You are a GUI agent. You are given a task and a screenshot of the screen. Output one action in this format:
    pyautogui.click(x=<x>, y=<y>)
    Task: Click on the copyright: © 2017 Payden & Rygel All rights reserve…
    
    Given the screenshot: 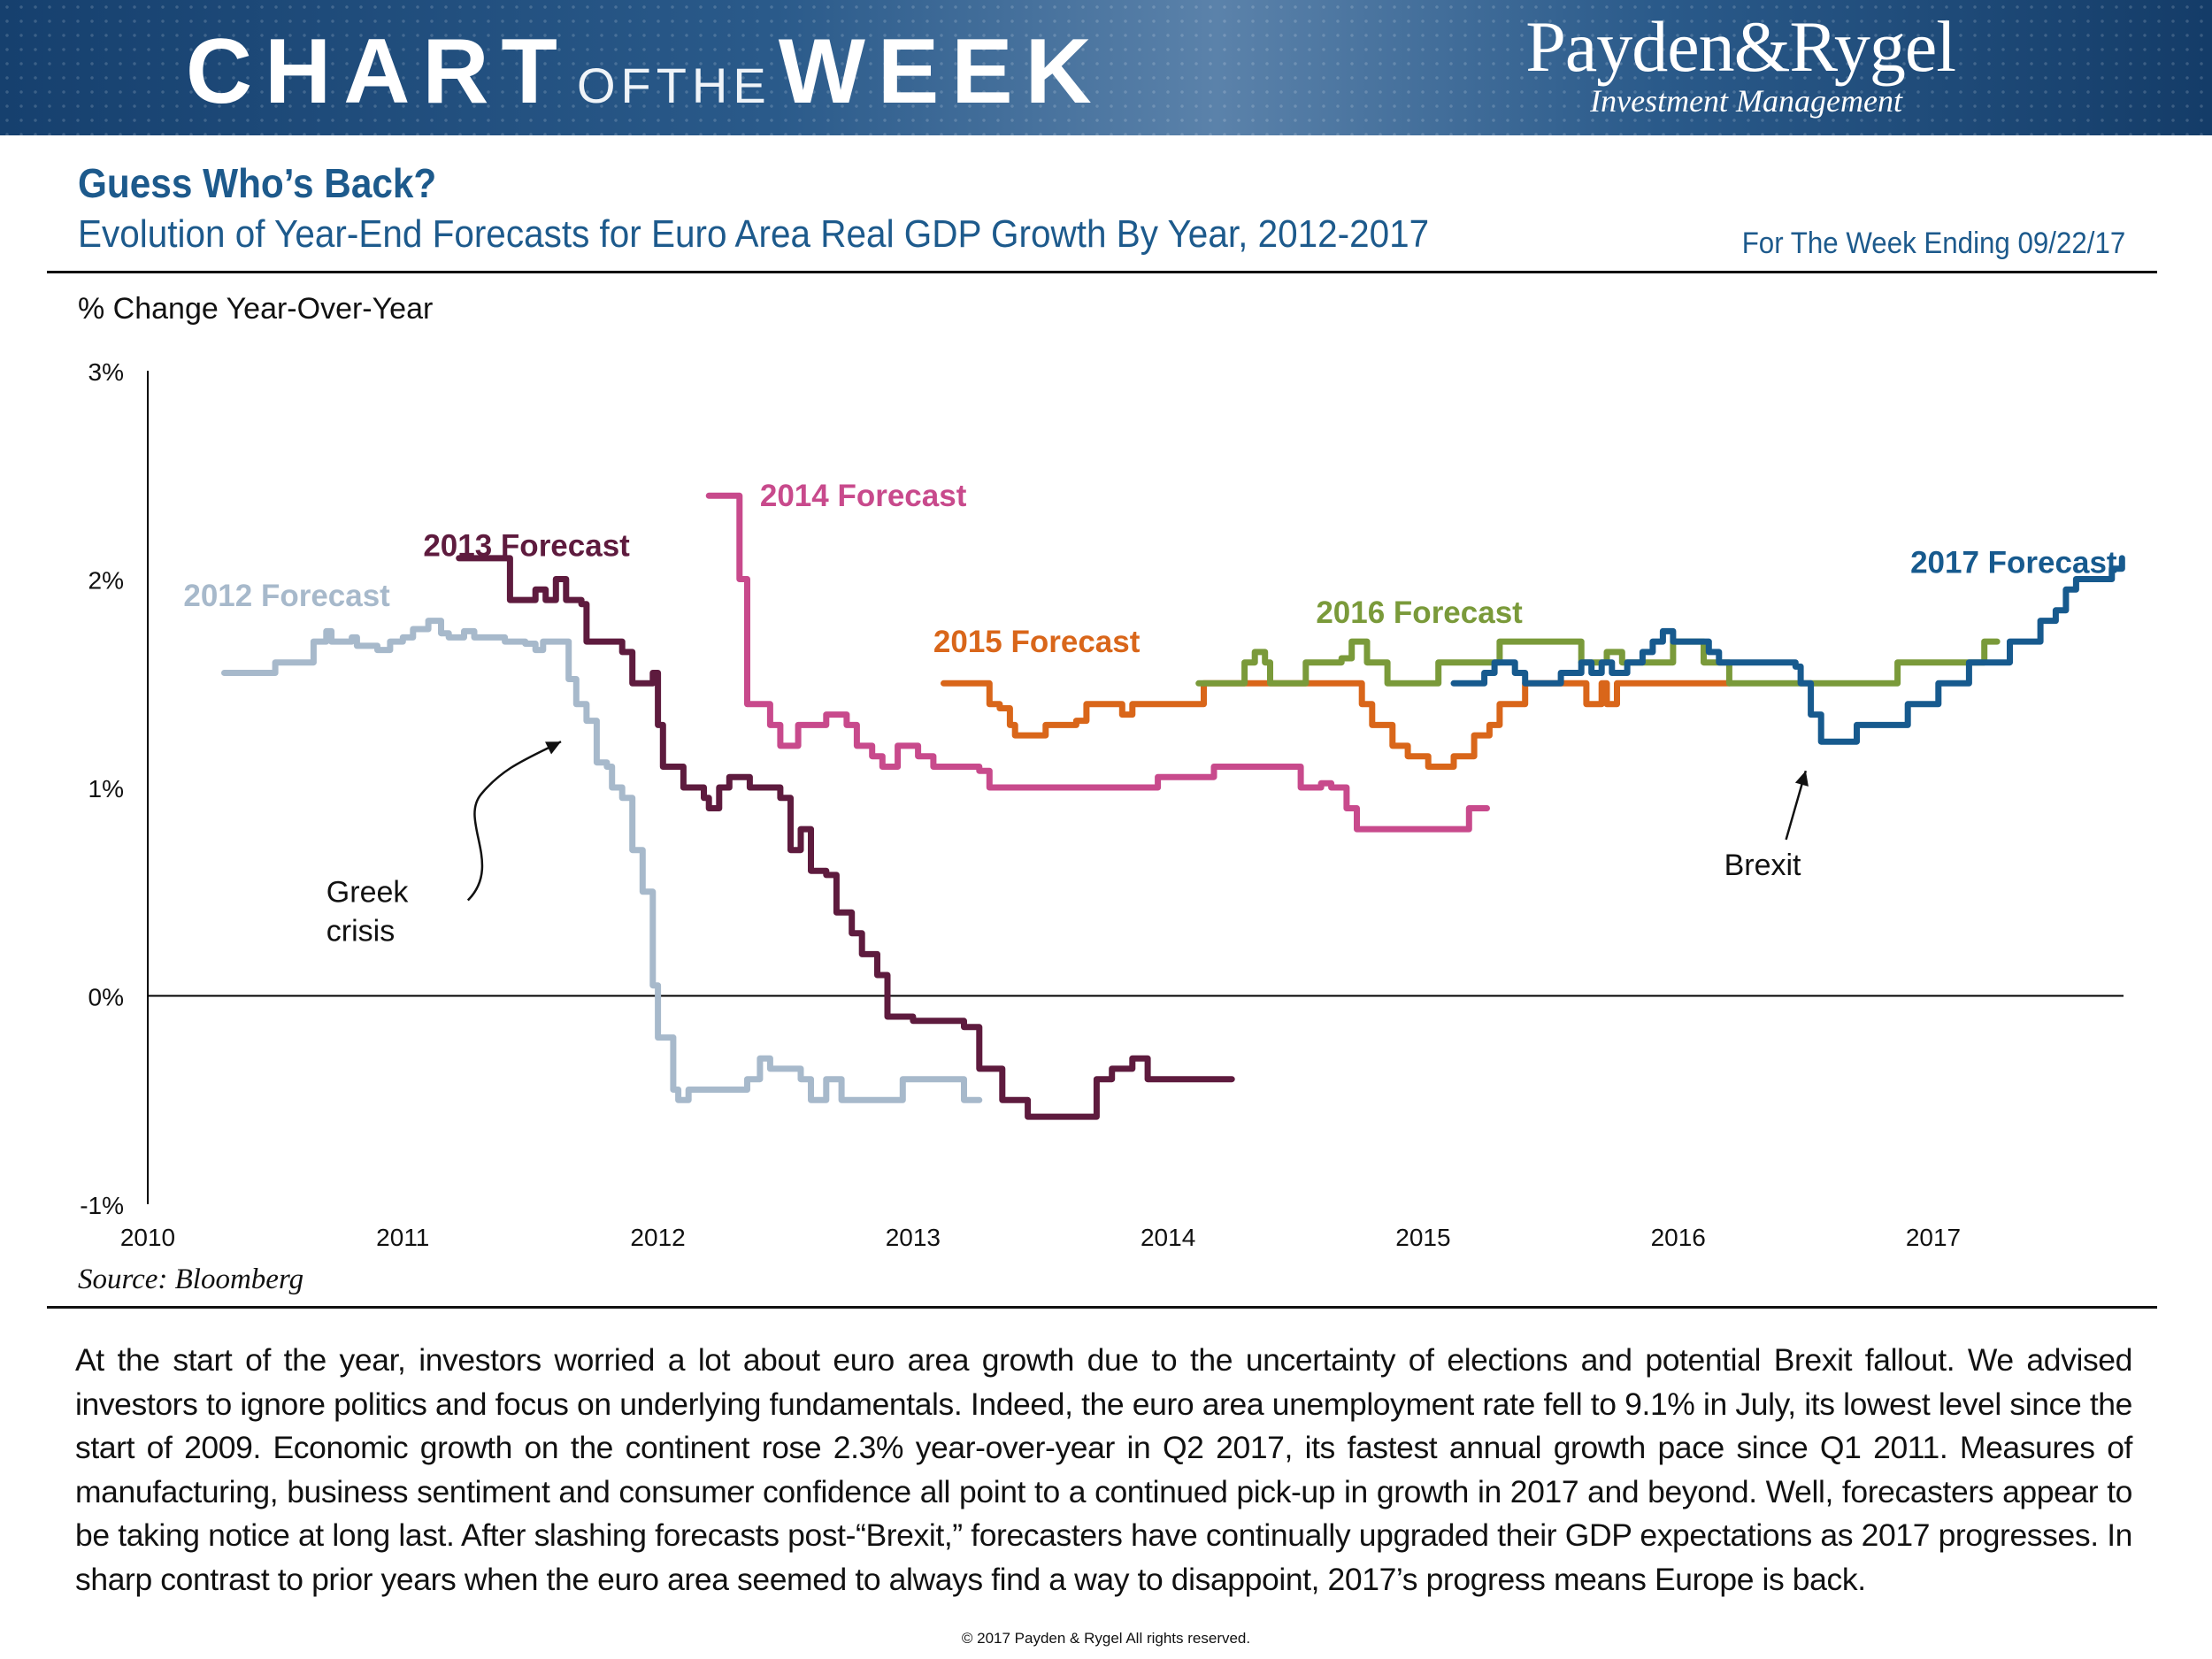 What is the action you would take?
    pyautogui.click(x=1106, y=1639)
    